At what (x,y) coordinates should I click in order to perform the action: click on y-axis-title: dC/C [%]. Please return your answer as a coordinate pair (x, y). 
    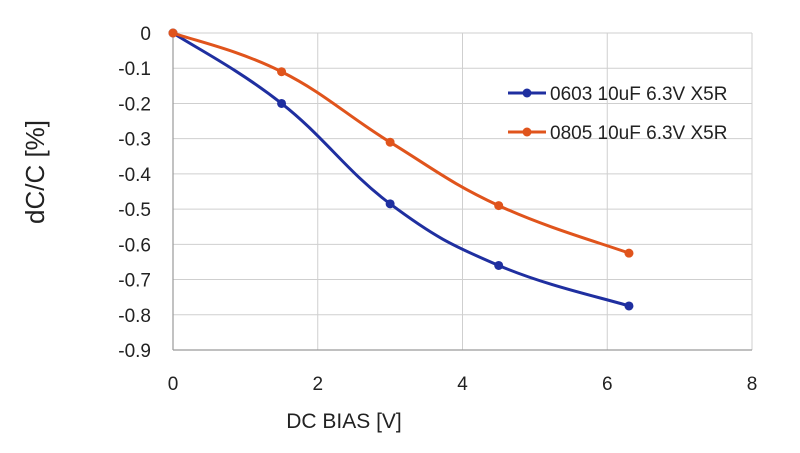
    Looking at the image, I should click on (35, 172).